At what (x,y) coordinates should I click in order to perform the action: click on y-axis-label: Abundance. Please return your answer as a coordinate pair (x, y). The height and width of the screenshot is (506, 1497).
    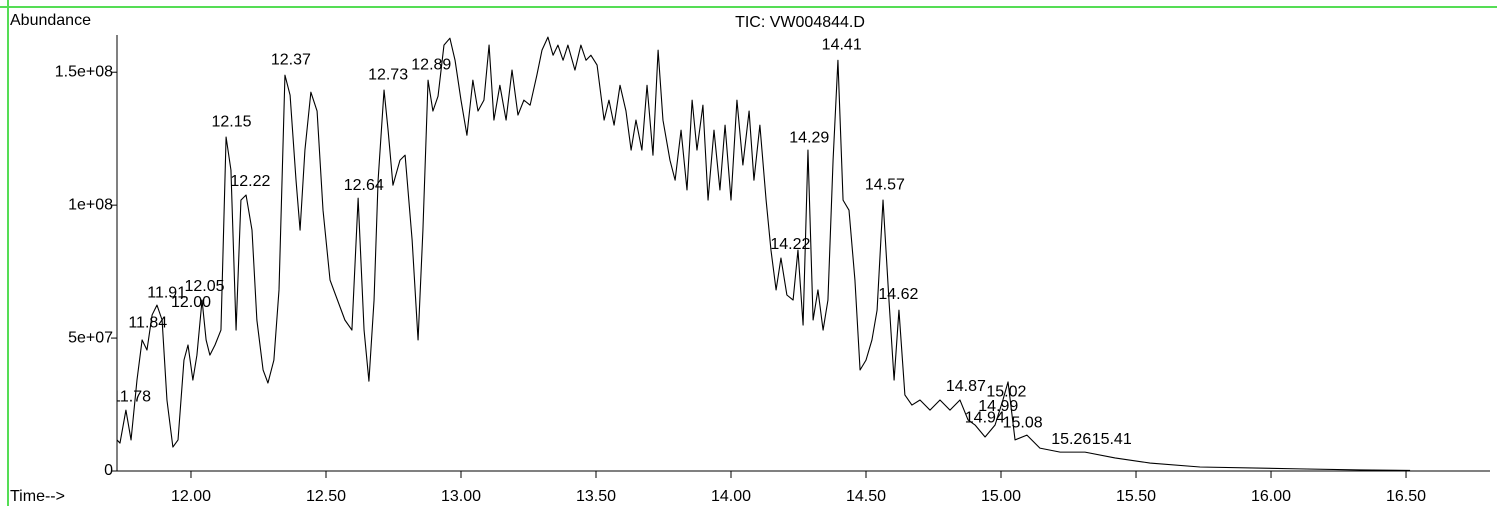
    Looking at the image, I should click on (50, 20).